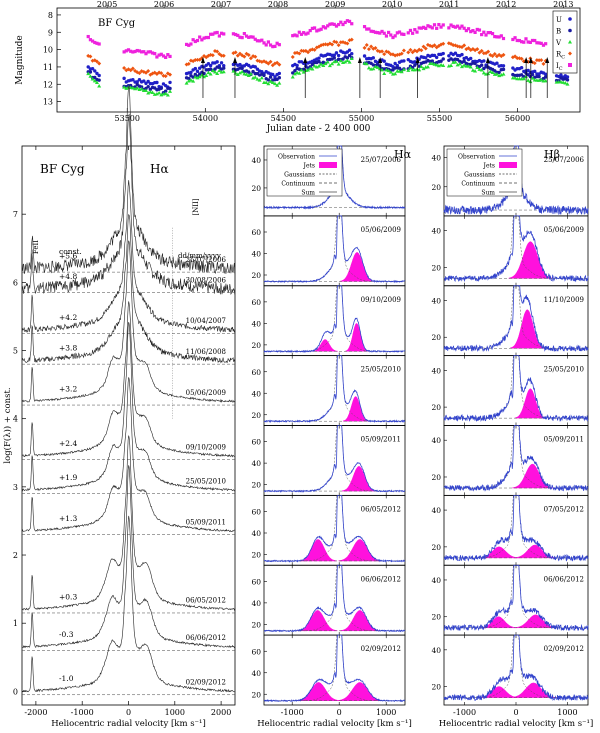 The width and height of the screenshot is (600, 733). Describe the element at coordinates (381, 370) in the screenshot. I see `subpanel-date: 25/05/2010` at that location.